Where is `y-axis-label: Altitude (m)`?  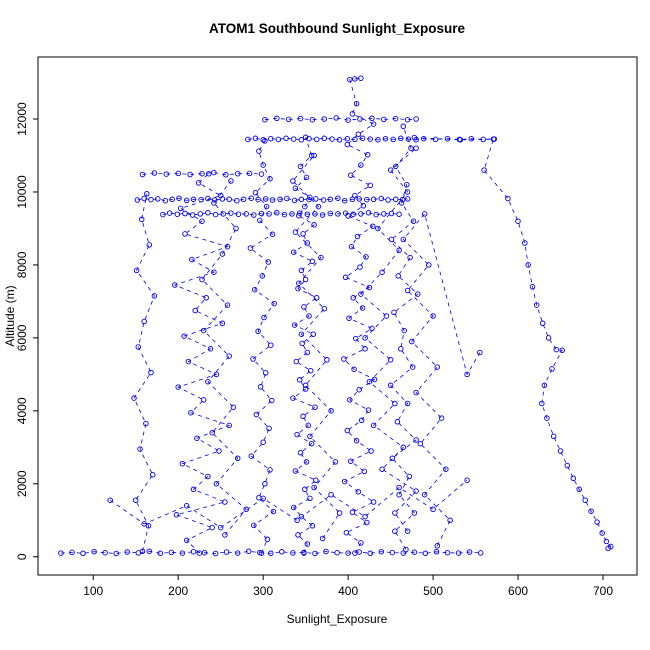
y-axis-label: Altitude (m) is located at coordinates (10, 315).